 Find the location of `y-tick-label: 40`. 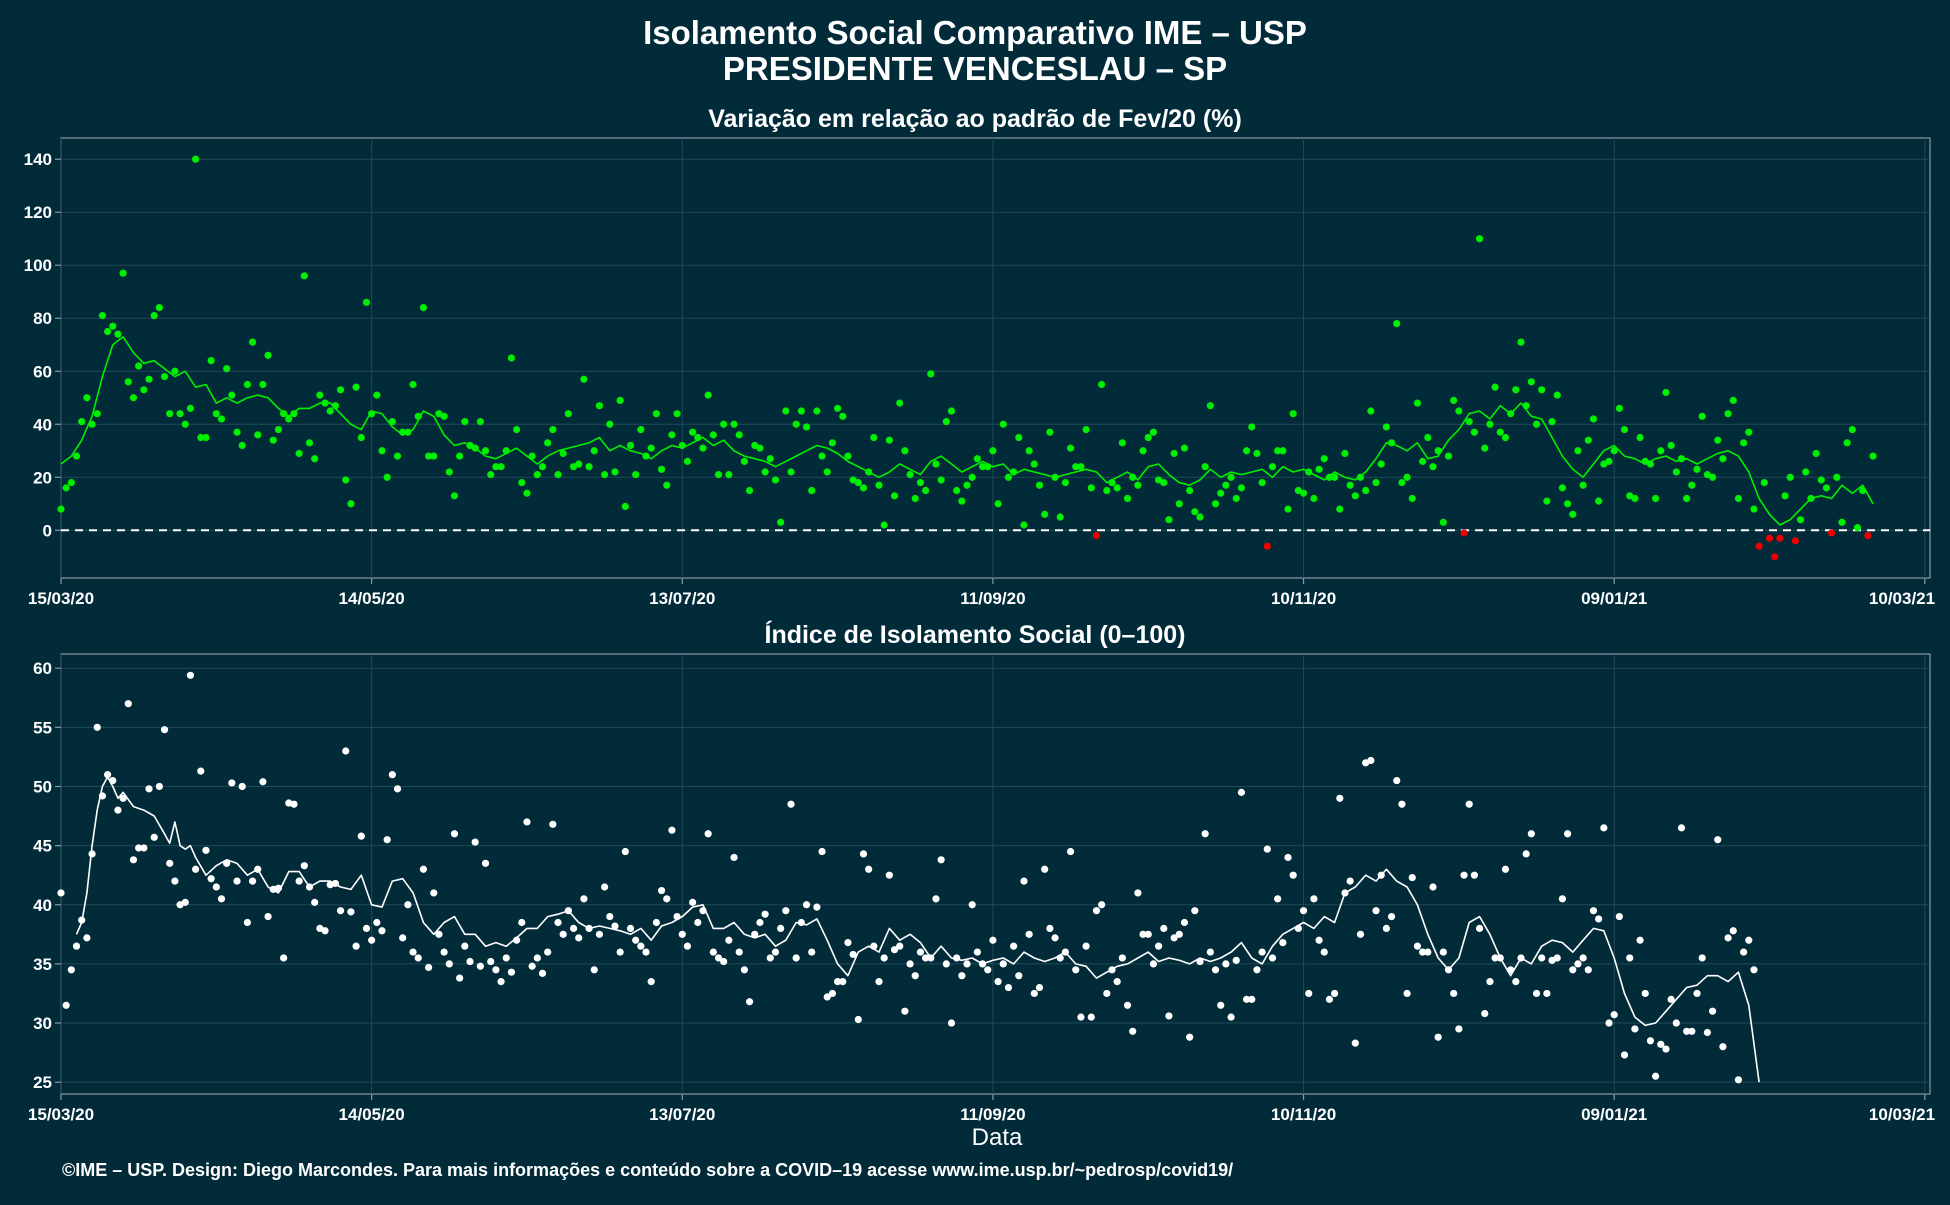

y-tick-label: 40 is located at coordinates (42, 424).